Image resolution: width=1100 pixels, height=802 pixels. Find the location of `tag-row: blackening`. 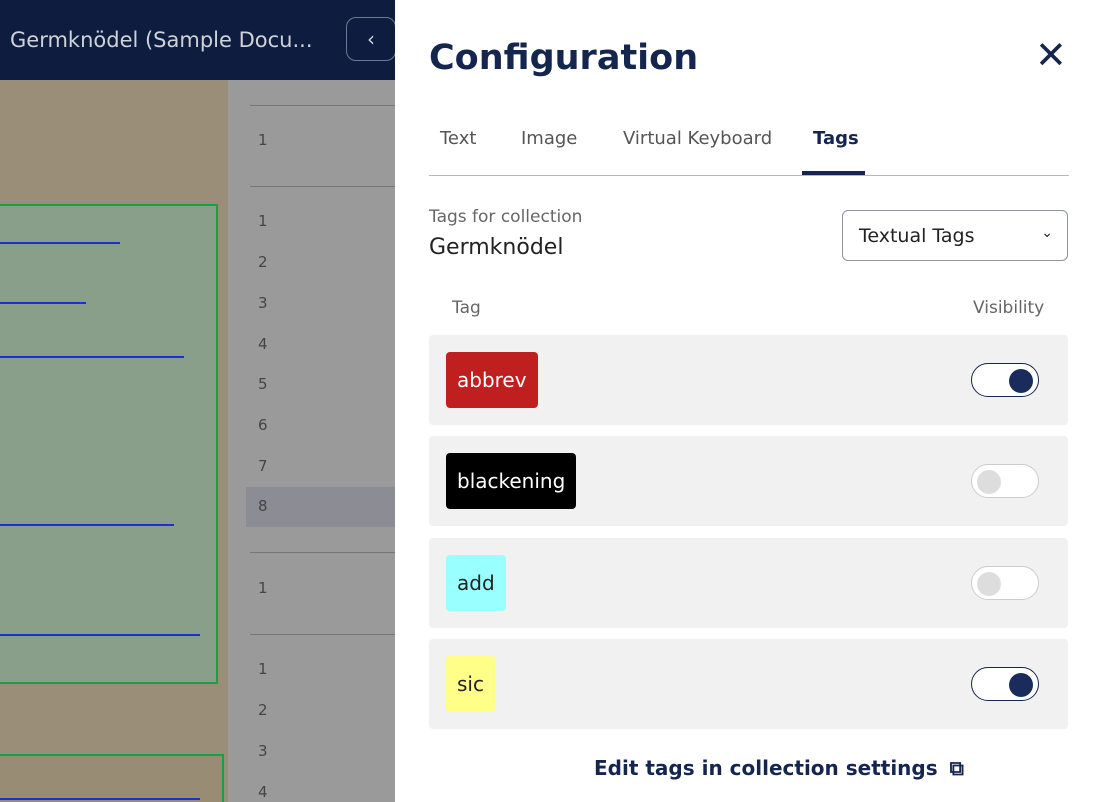

tag-row: blackening is located at coordinates (748, 481).